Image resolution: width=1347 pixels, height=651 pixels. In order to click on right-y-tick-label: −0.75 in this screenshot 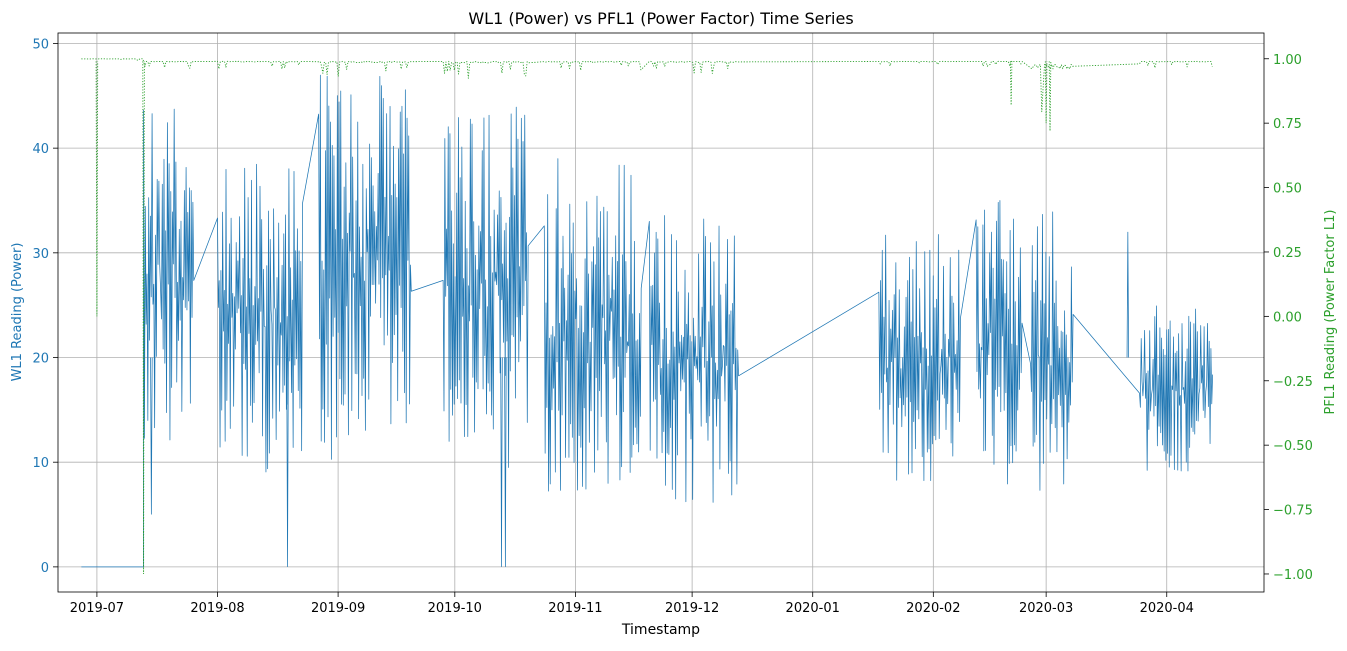, I will do `click(1293, 511)`.